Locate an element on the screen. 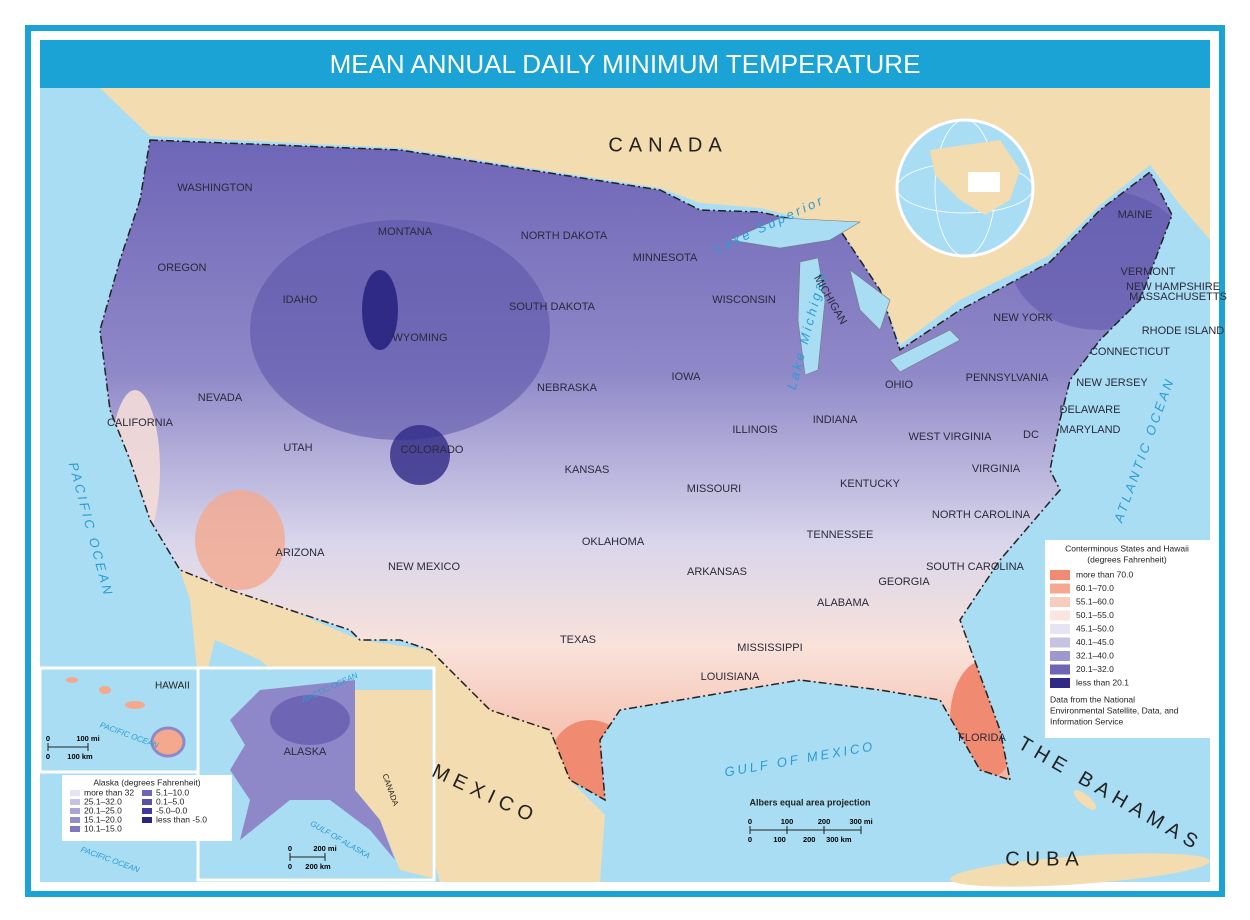 The width and height of the screenshot is (1250, 920). state-label: ALABAMA is located at coordinates (843, 603).